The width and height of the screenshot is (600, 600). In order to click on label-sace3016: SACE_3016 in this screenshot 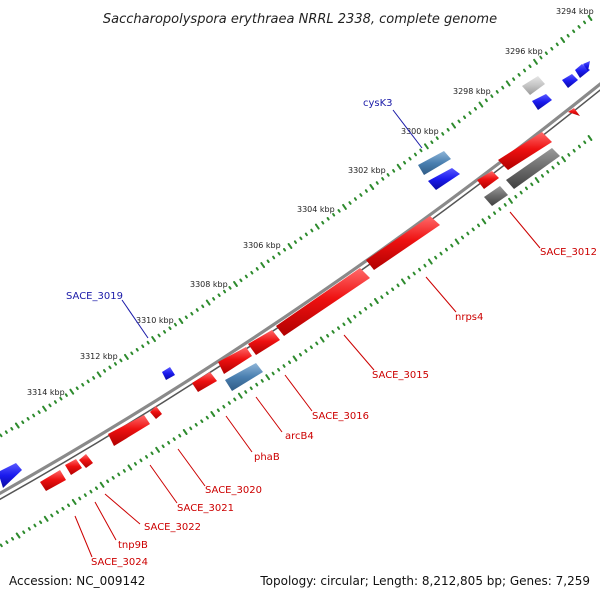, I will do `click(340, 416)`.